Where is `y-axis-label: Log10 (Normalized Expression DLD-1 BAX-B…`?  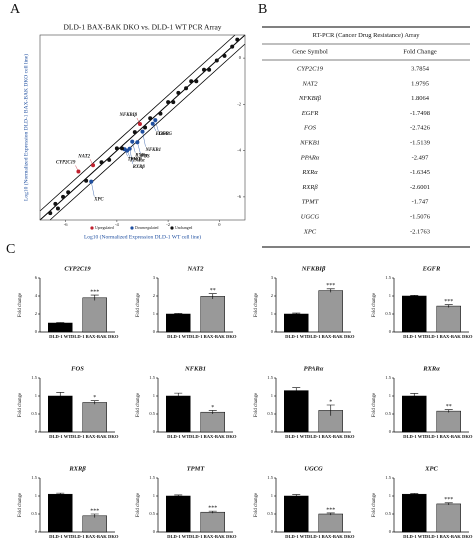 y-axis-label: Log10 (Normalized Expression DLD-1 BAX-B… is located at coordinates (25, 127).